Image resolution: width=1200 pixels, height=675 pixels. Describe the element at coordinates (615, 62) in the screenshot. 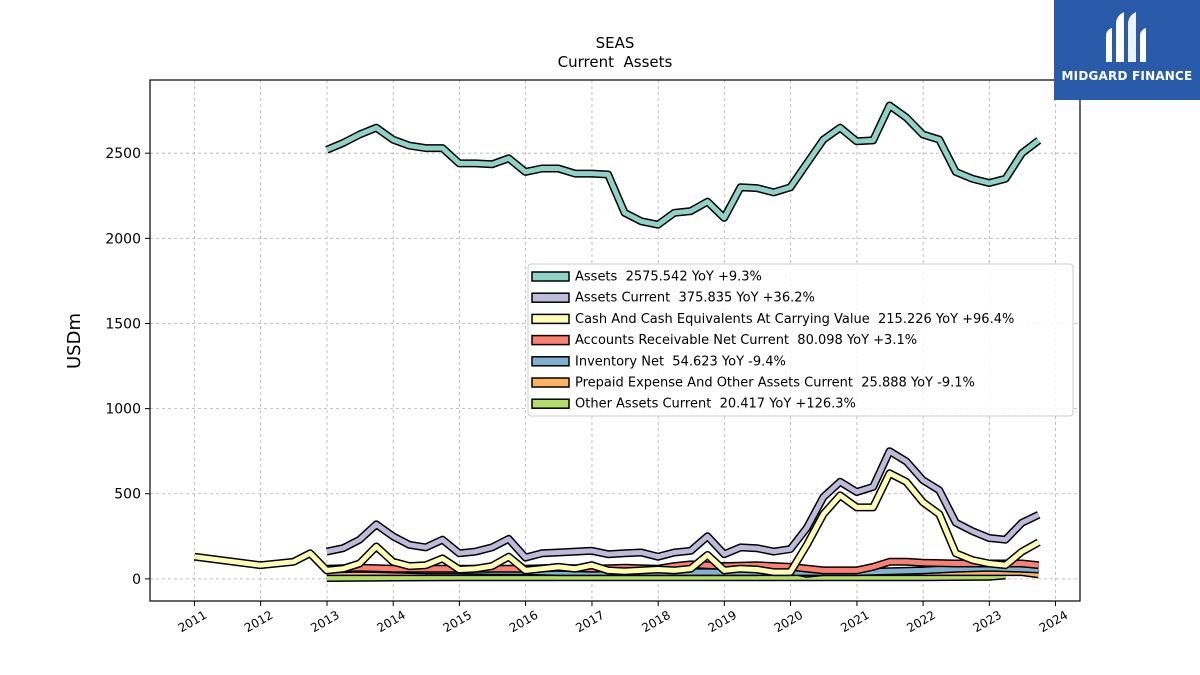

I see `chart-subtitle: Current Assets` at that location.